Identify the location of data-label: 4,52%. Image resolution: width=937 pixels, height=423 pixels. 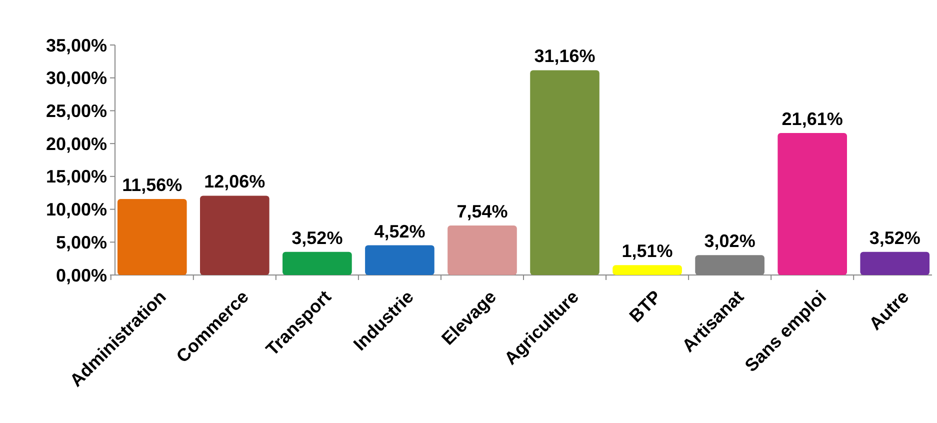
(400, 231).